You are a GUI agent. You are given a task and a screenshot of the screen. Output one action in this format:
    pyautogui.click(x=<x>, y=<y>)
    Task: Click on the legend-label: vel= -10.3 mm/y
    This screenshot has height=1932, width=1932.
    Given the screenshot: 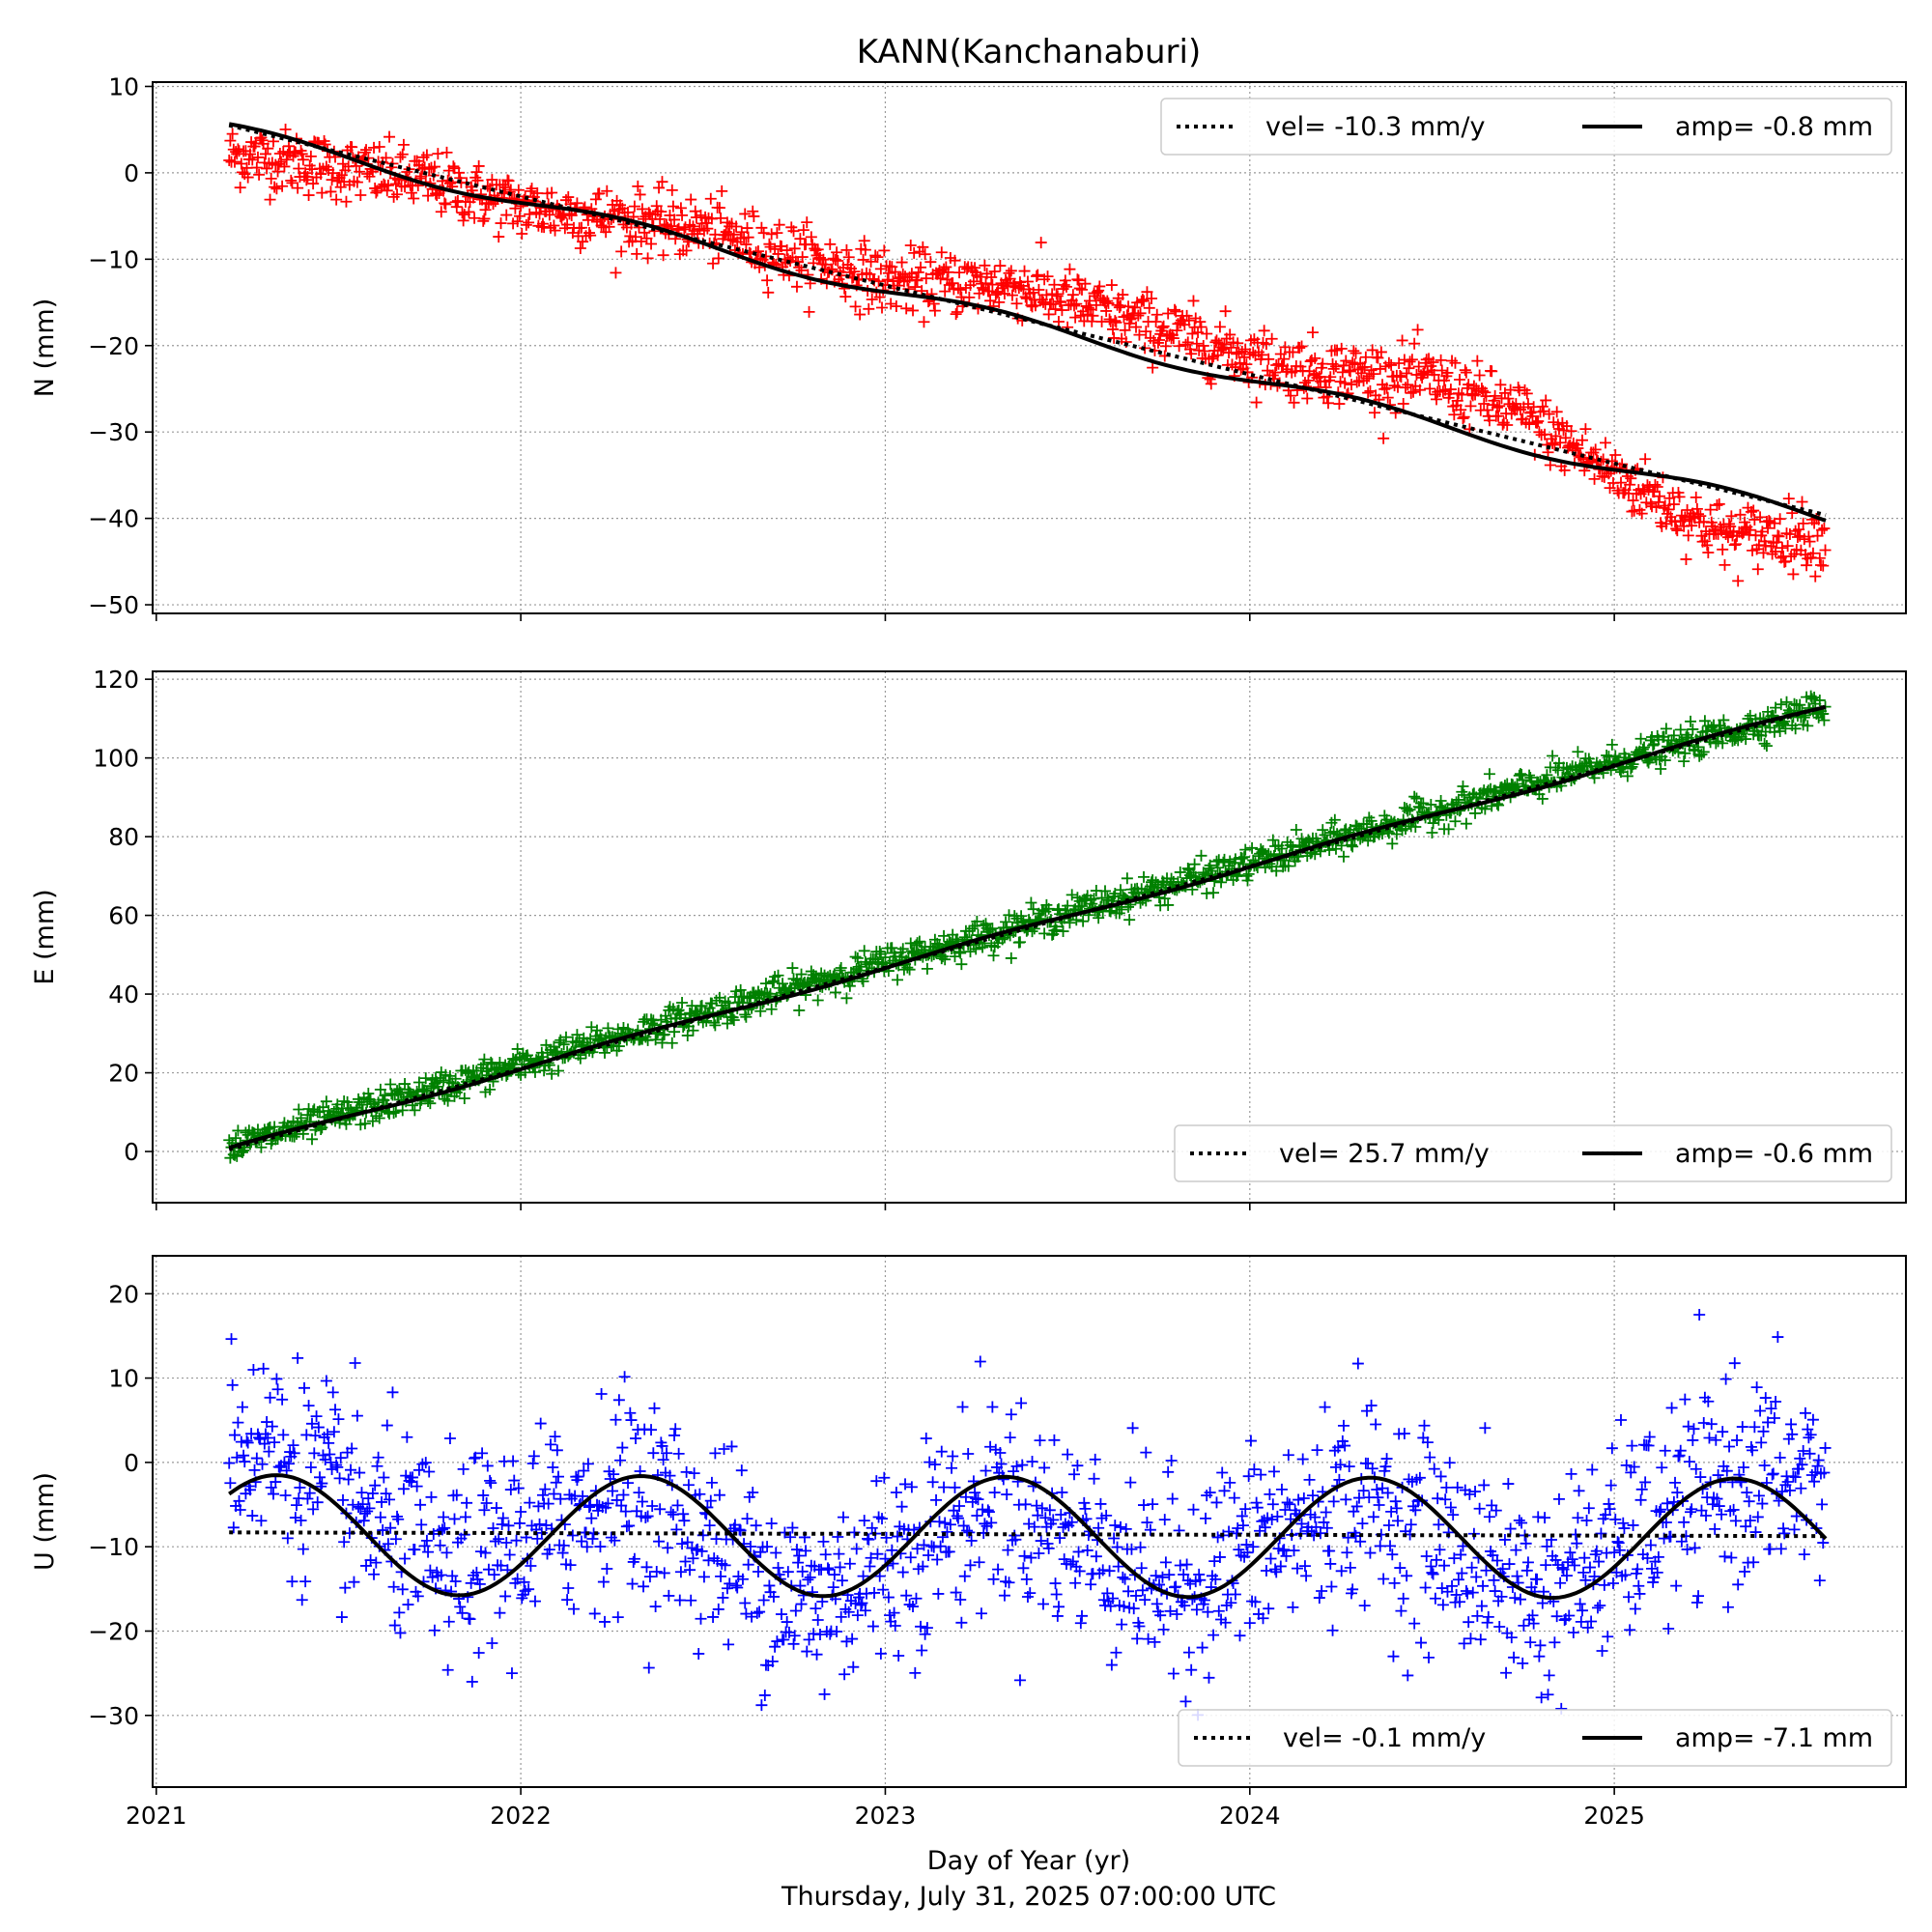 What is the action you would take?
    pyautogui.click(x=1375, y=127)
    